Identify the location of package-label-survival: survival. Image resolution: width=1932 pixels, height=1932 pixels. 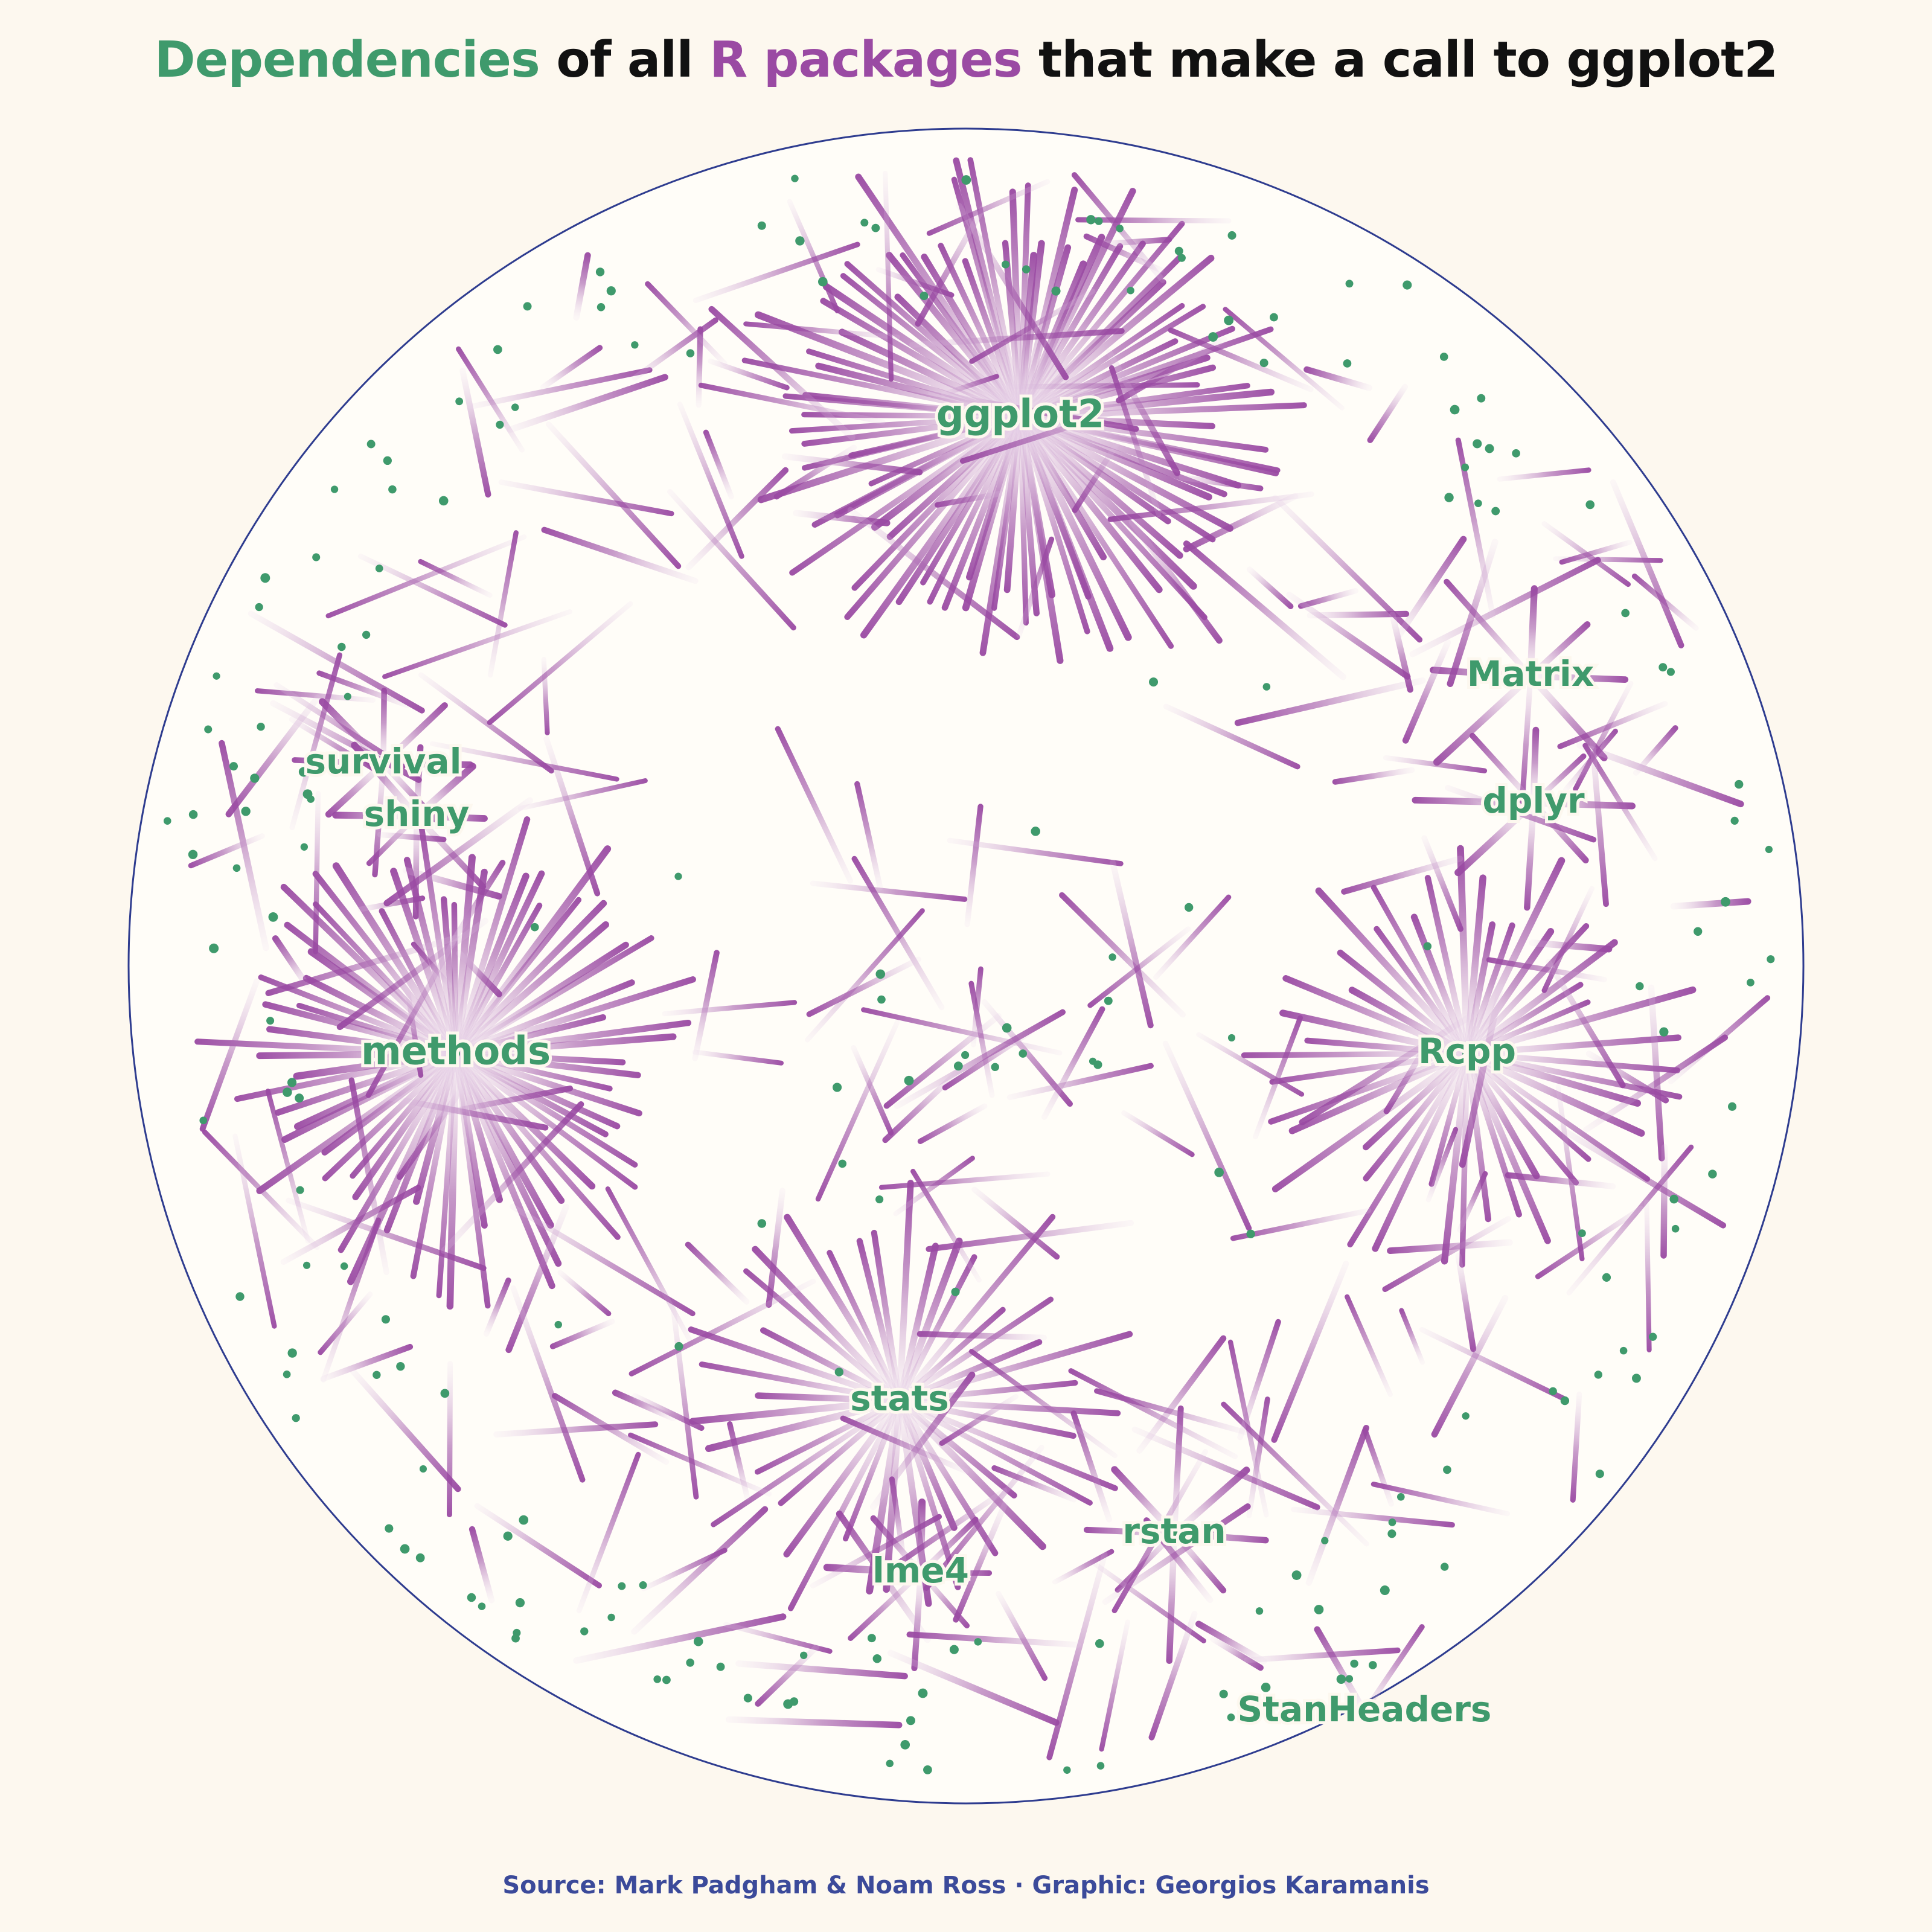
(383, 761).